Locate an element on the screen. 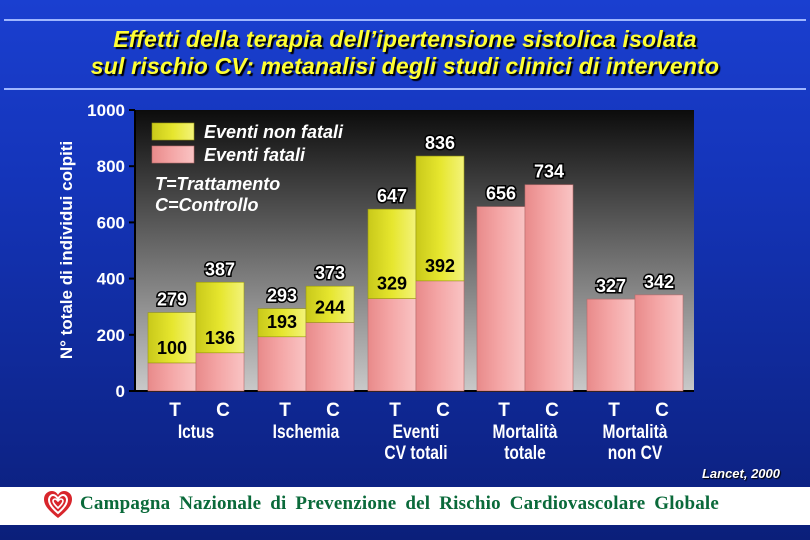  title-rule-top is located at coordinates (405, 20).